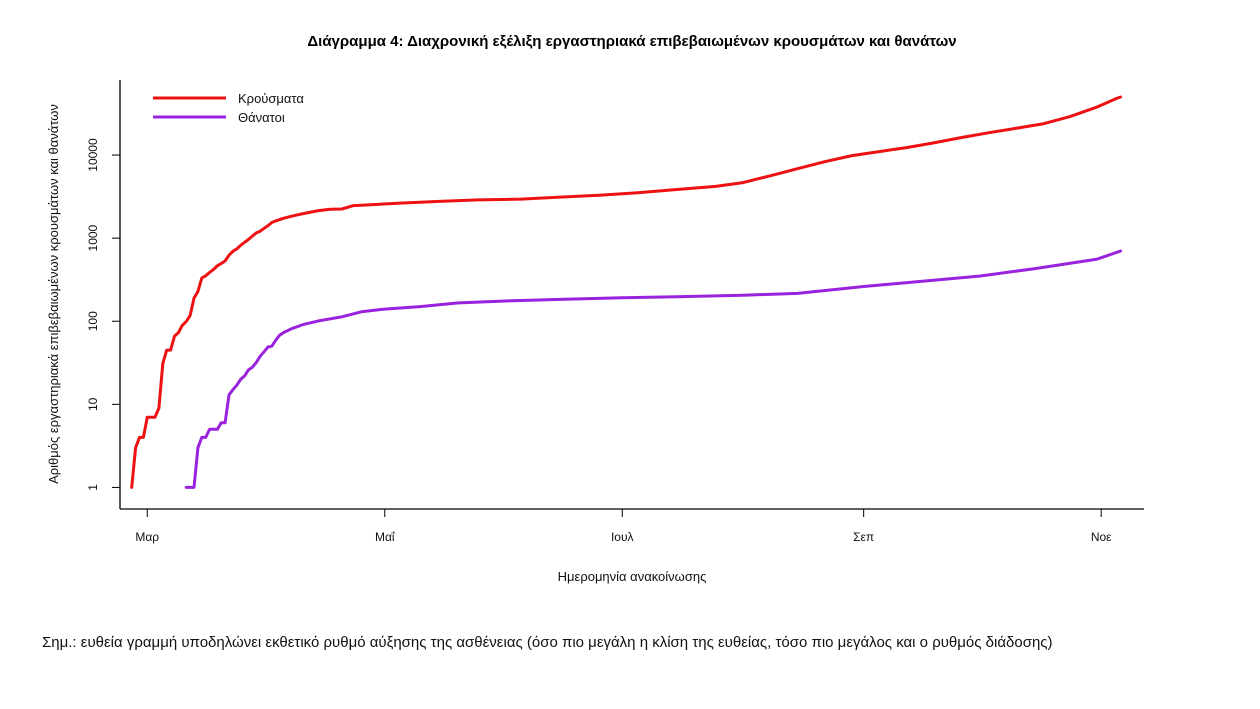 This screenshot has width=1260, height=709. What do you see at coordinates (93, 404) in the screenshot?
I see `y-tick-label: 10` at bounding box center [93, 404].